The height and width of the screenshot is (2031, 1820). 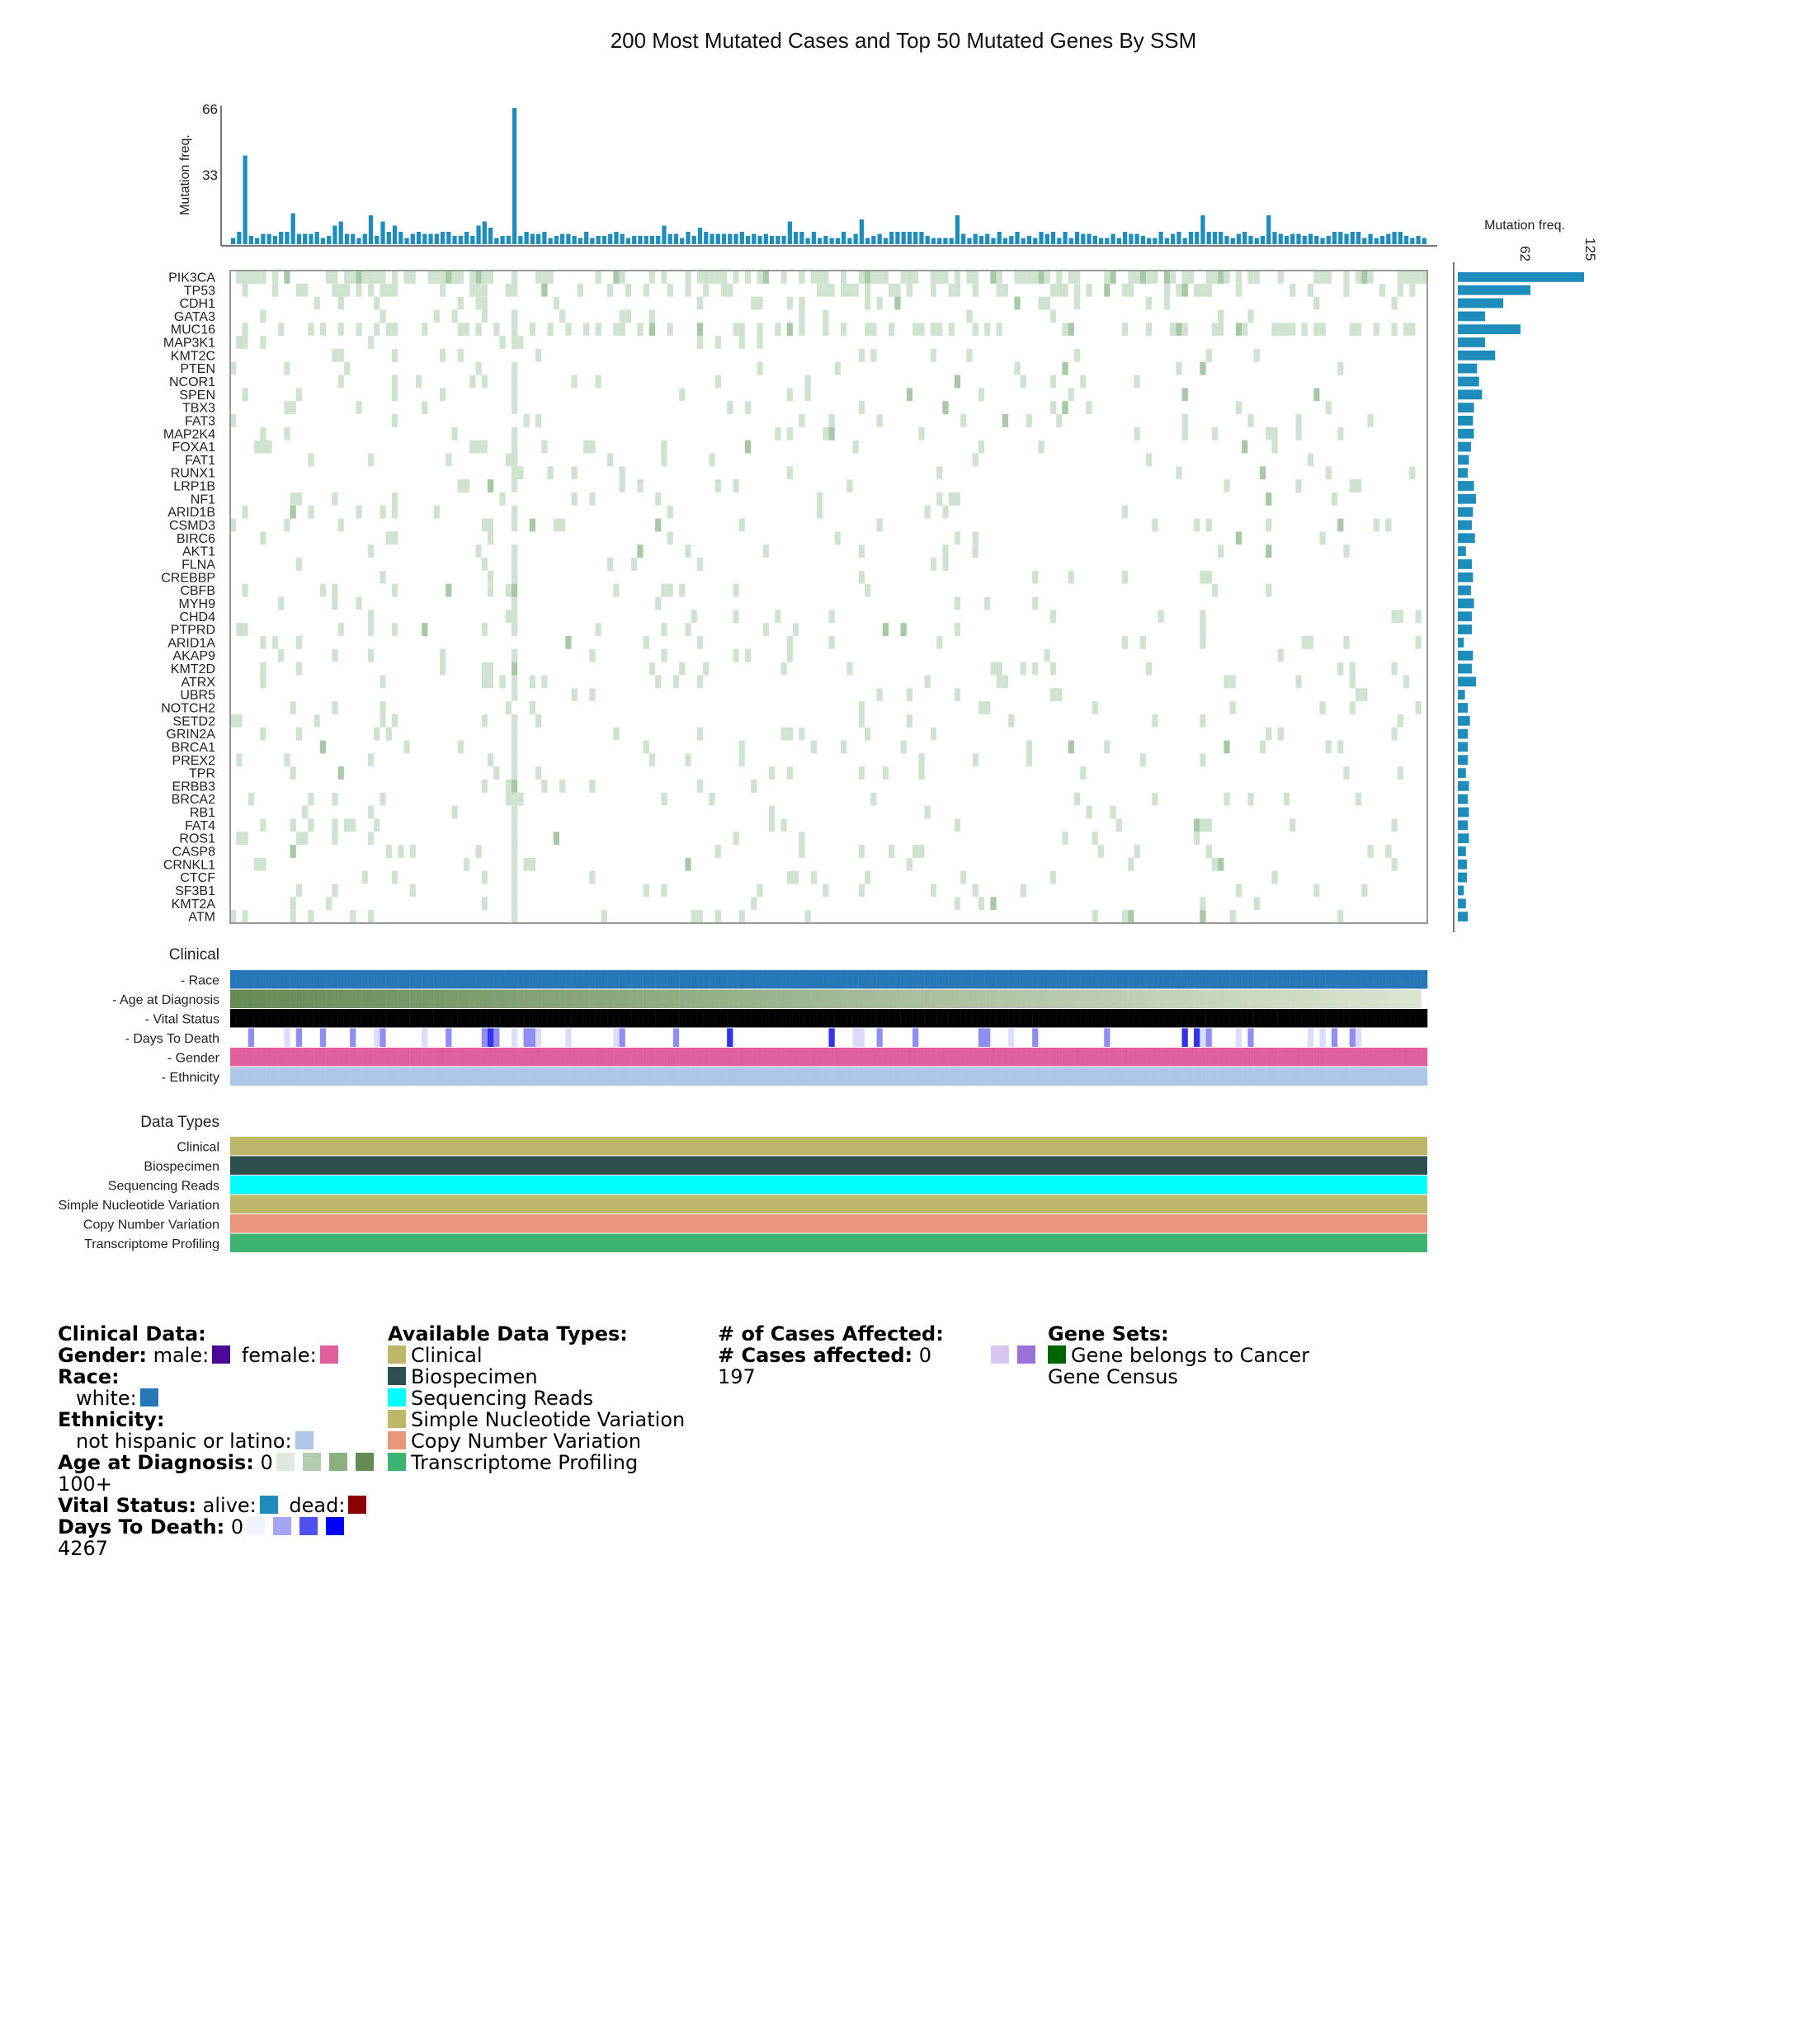 I want to click on histogram-tick-33: 33, so click(x=210, y=175).